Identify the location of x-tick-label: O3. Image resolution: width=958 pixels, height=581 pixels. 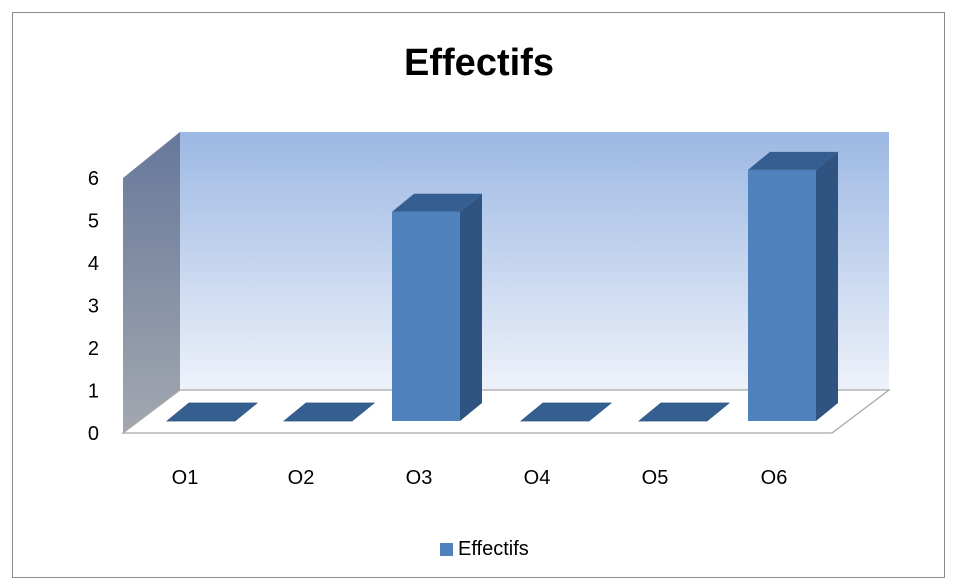
(419, 478).